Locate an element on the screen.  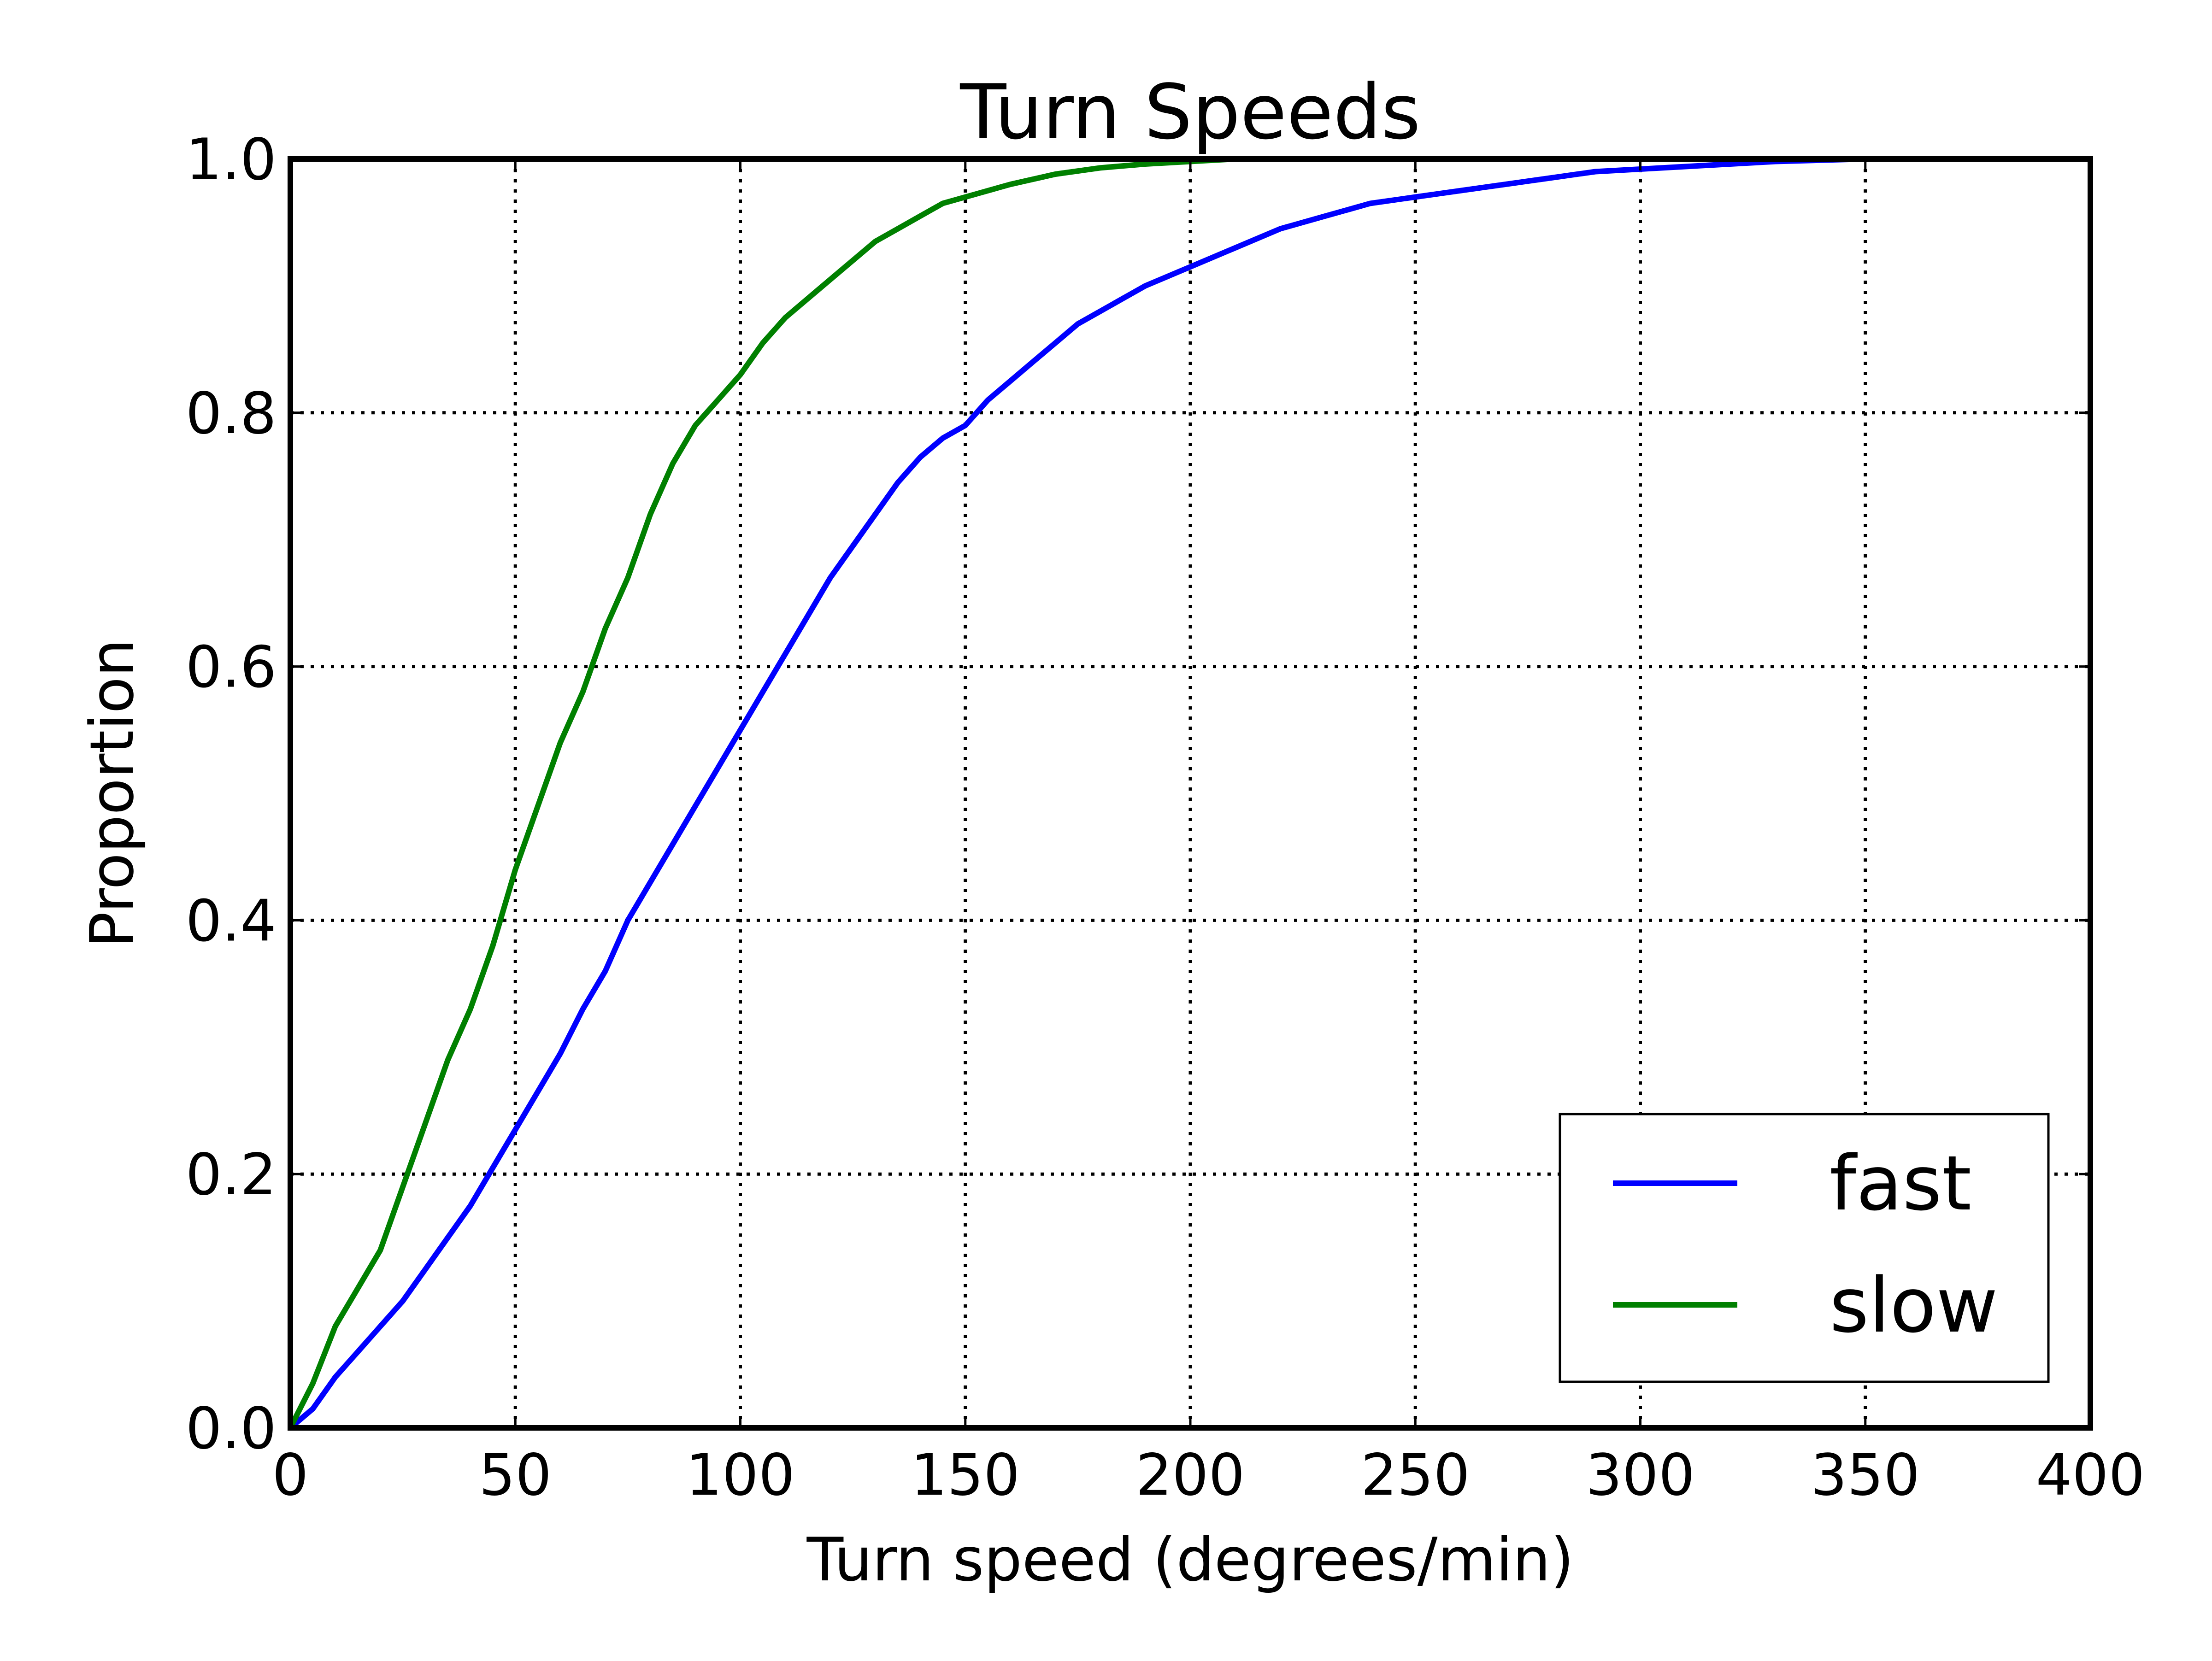
y-tick-label: 0.0 is located at coordinates (231, 1429).